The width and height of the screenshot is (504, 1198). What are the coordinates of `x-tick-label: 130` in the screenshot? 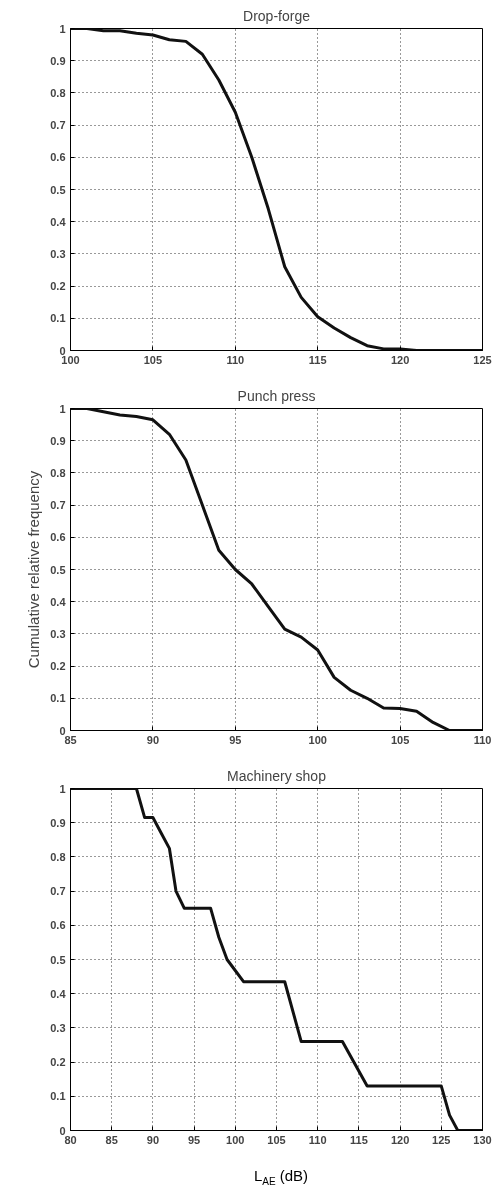 It's located at (482, 1139).